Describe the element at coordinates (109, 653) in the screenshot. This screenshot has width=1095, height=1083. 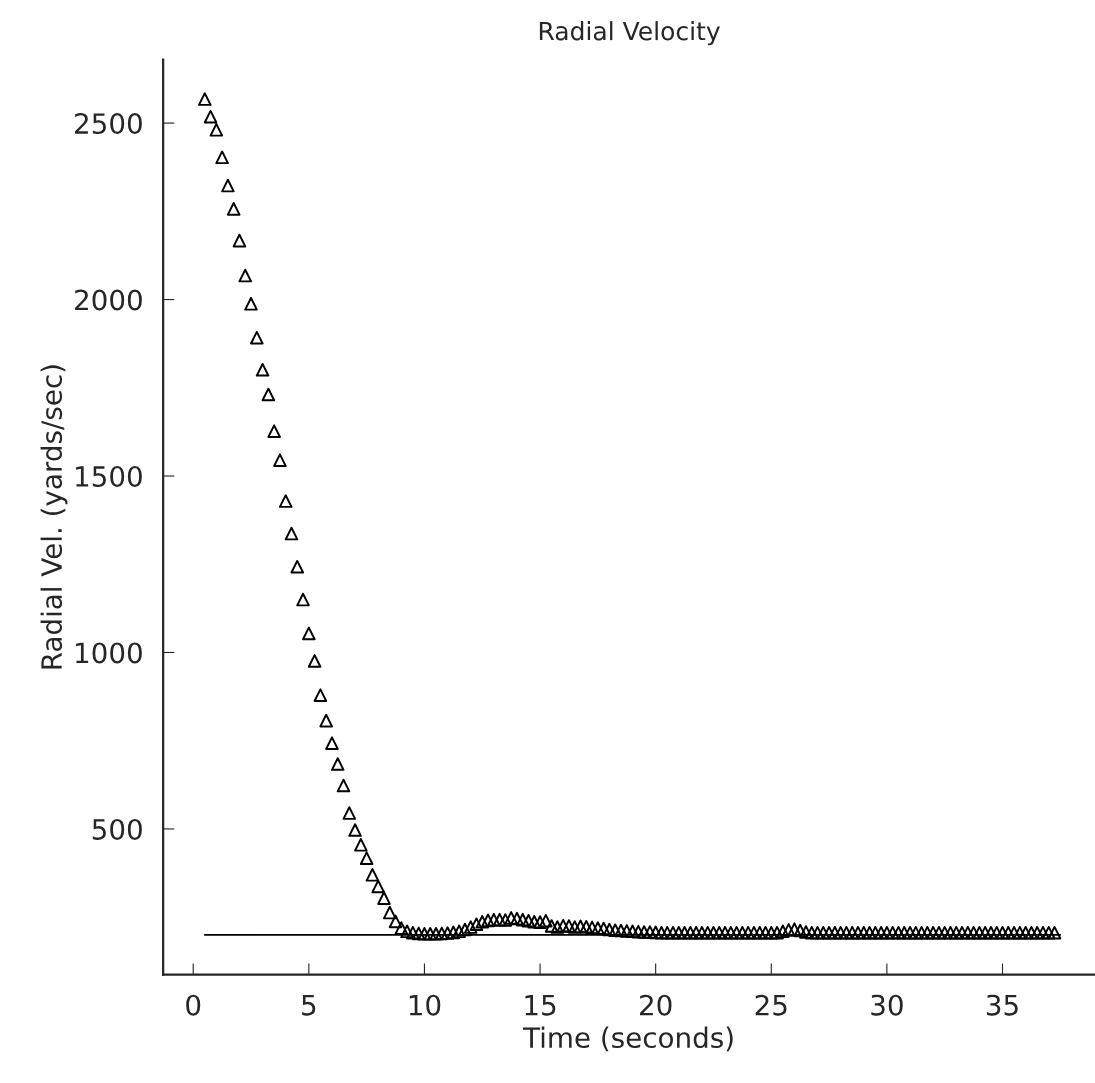
I see `y-tick-label: 1000` at that location.